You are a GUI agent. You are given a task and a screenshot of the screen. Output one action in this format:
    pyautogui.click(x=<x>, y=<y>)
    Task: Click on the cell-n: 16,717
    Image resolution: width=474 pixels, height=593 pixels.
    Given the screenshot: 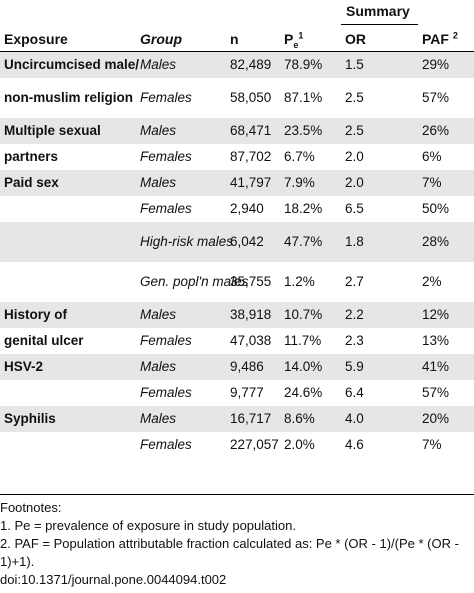 What is the action you would take?
    pyautogui.click(x=251, y=418)
    